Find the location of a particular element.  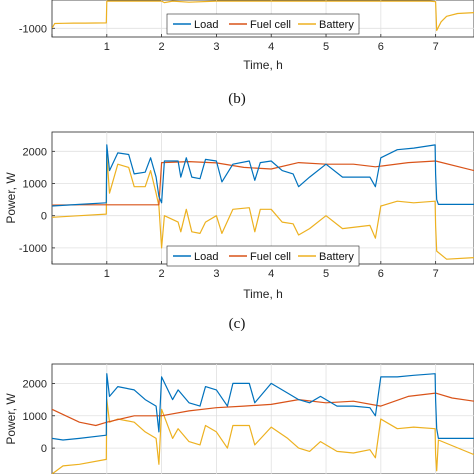

plot-b-legend-fuel-label: Fuel cell is located at coordinates (270, 257).